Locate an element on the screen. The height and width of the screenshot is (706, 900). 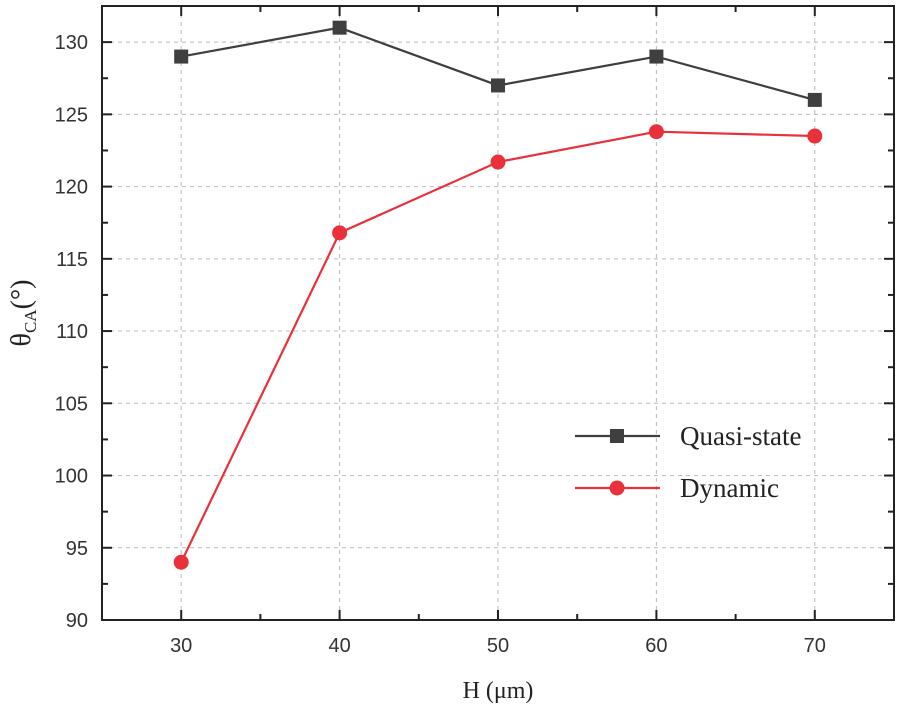
legend-label: Quasi-state is located at coordinates (740, 436).